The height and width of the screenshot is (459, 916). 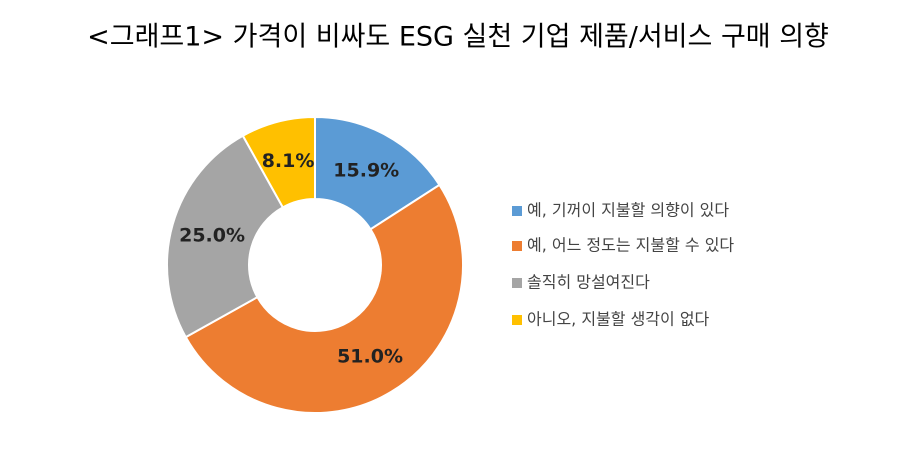 What do you see at coordinates (588, 282) in the screenshot?
I see `legend-label: 솔직히 망설여진다` at bounding box center [588, 282].